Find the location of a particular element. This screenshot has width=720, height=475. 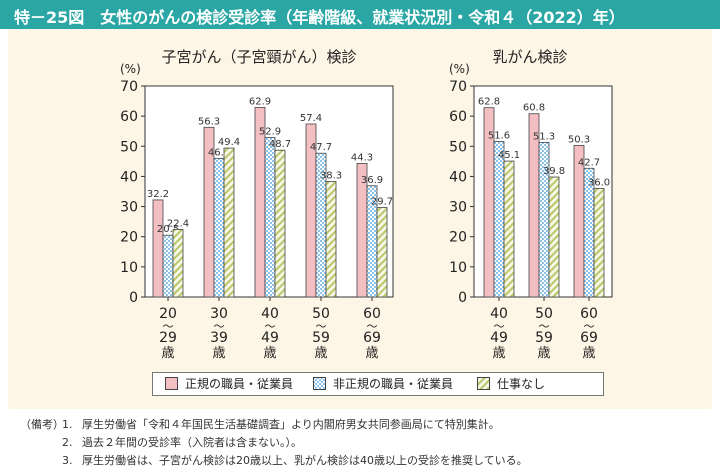

data-label: 42.7 is located at coordinates (589, 162).